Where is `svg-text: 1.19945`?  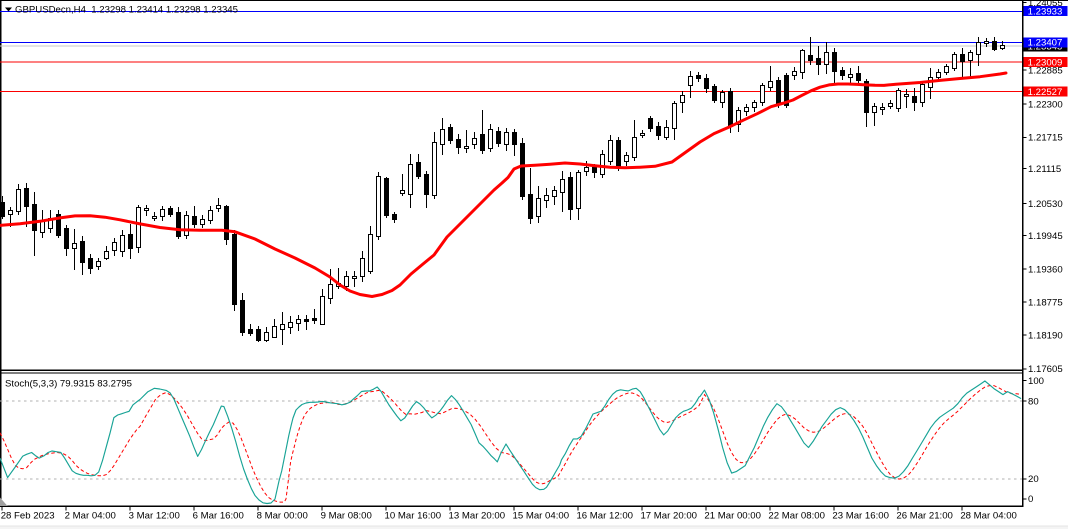 svg-text: 1.19945 is located at coordinates (1045, 236).